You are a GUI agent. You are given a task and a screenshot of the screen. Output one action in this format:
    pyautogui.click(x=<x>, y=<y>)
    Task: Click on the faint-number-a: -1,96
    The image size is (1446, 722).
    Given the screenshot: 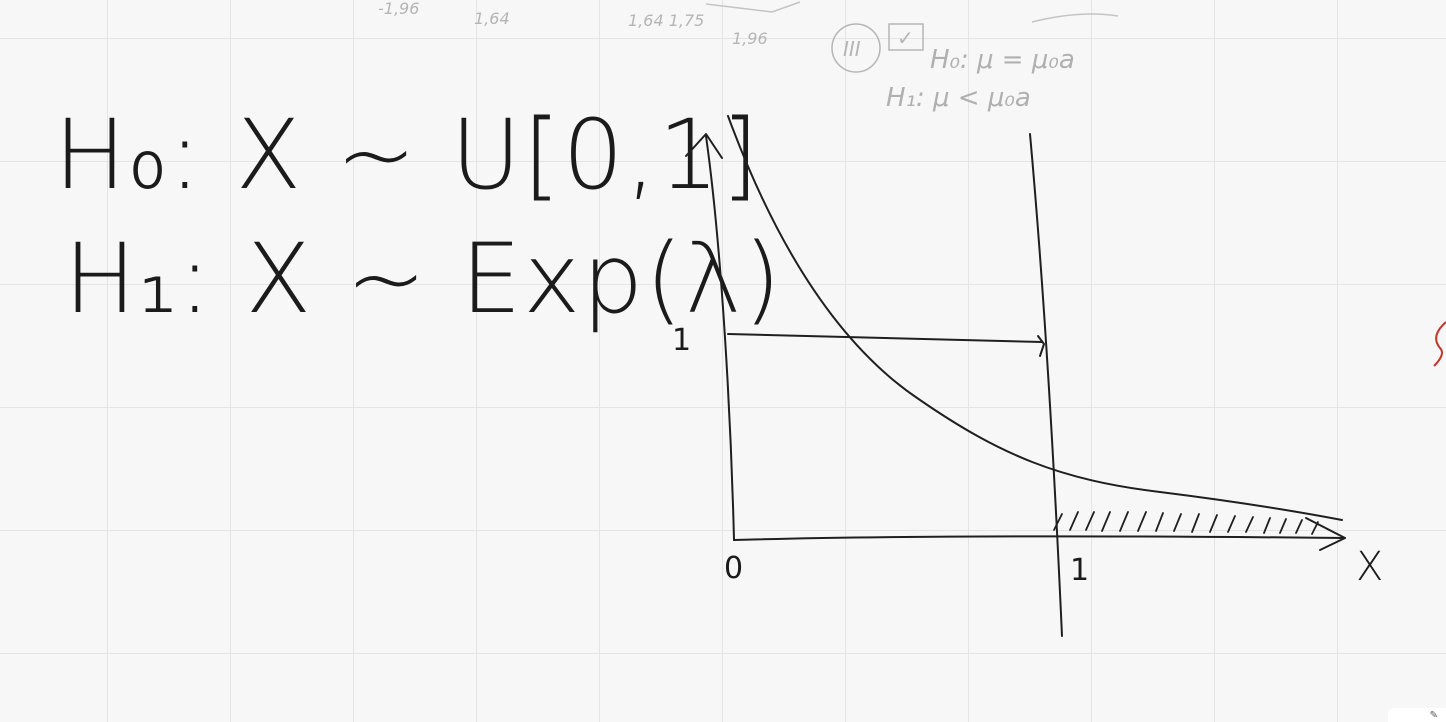 What is the action you would take?
    pyautogui.click(x=398, y=9)
    